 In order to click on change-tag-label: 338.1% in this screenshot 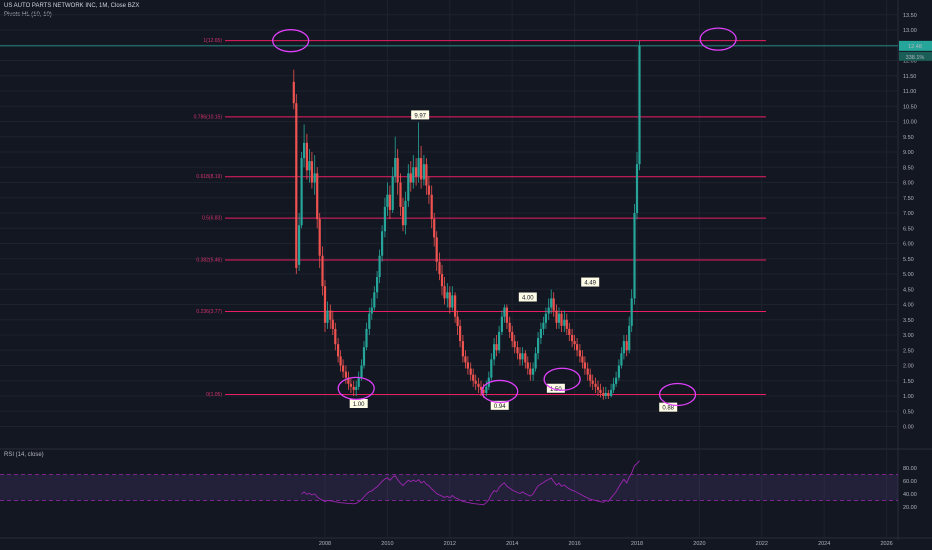, I will do `click(915, 58)`.